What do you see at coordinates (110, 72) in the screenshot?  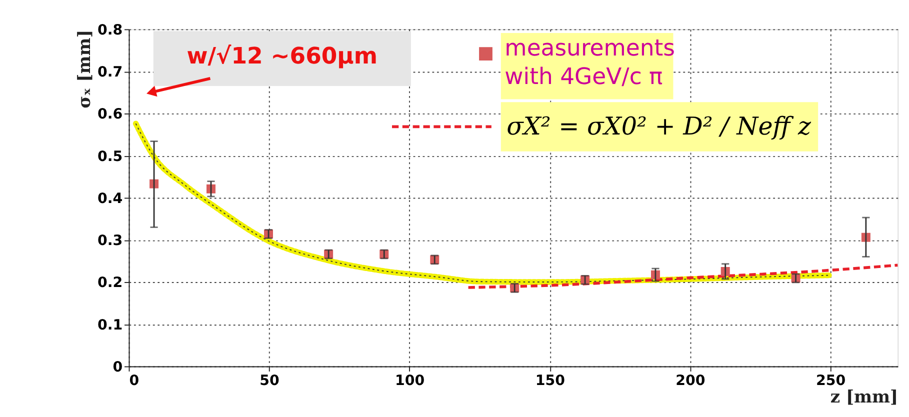 I see `y-tick-label: 0.7` at bounding box center [110, 72].